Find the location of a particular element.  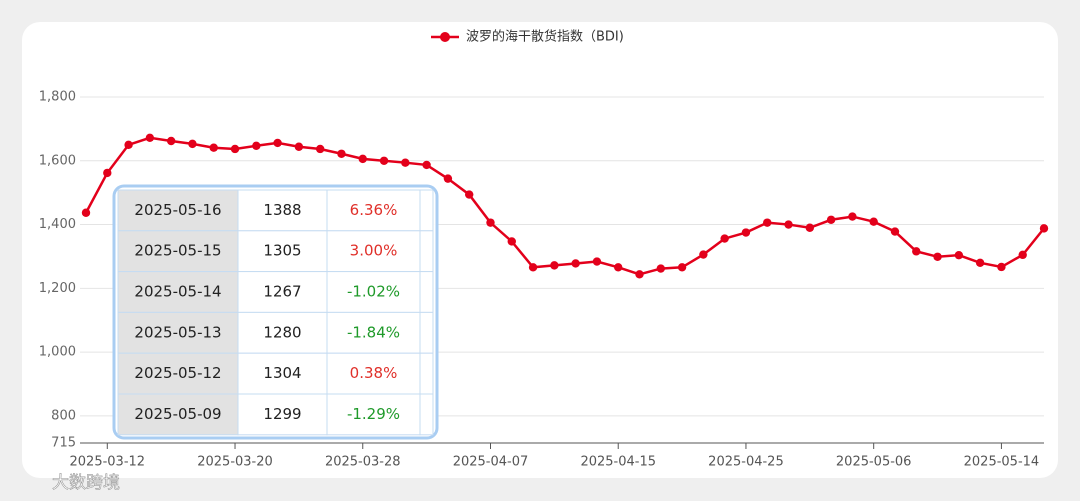

table-text: 1267 is located at coordinates (282, 292).